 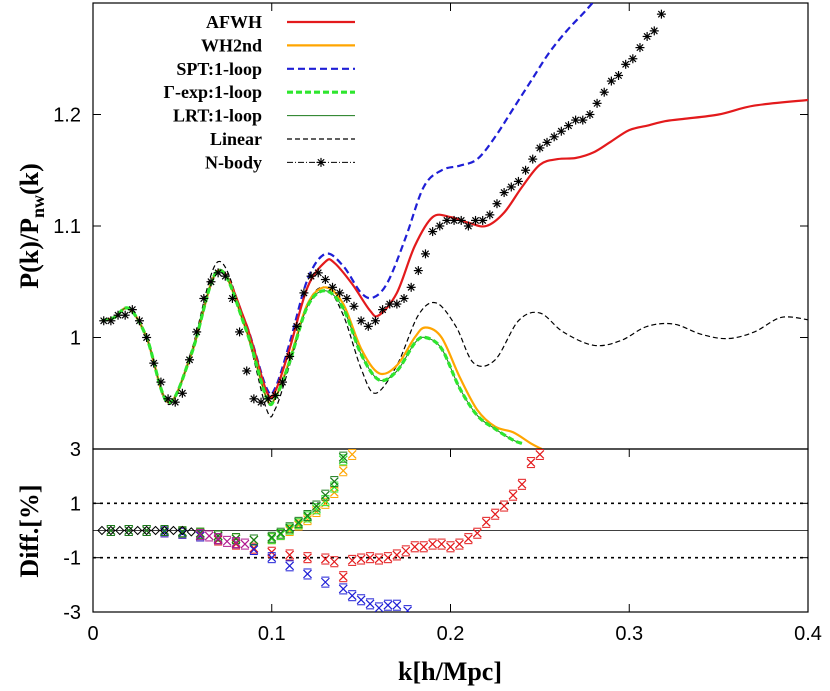 I want to click on top-y-tick-label-2: 1.2, so click(x=67, y=116).